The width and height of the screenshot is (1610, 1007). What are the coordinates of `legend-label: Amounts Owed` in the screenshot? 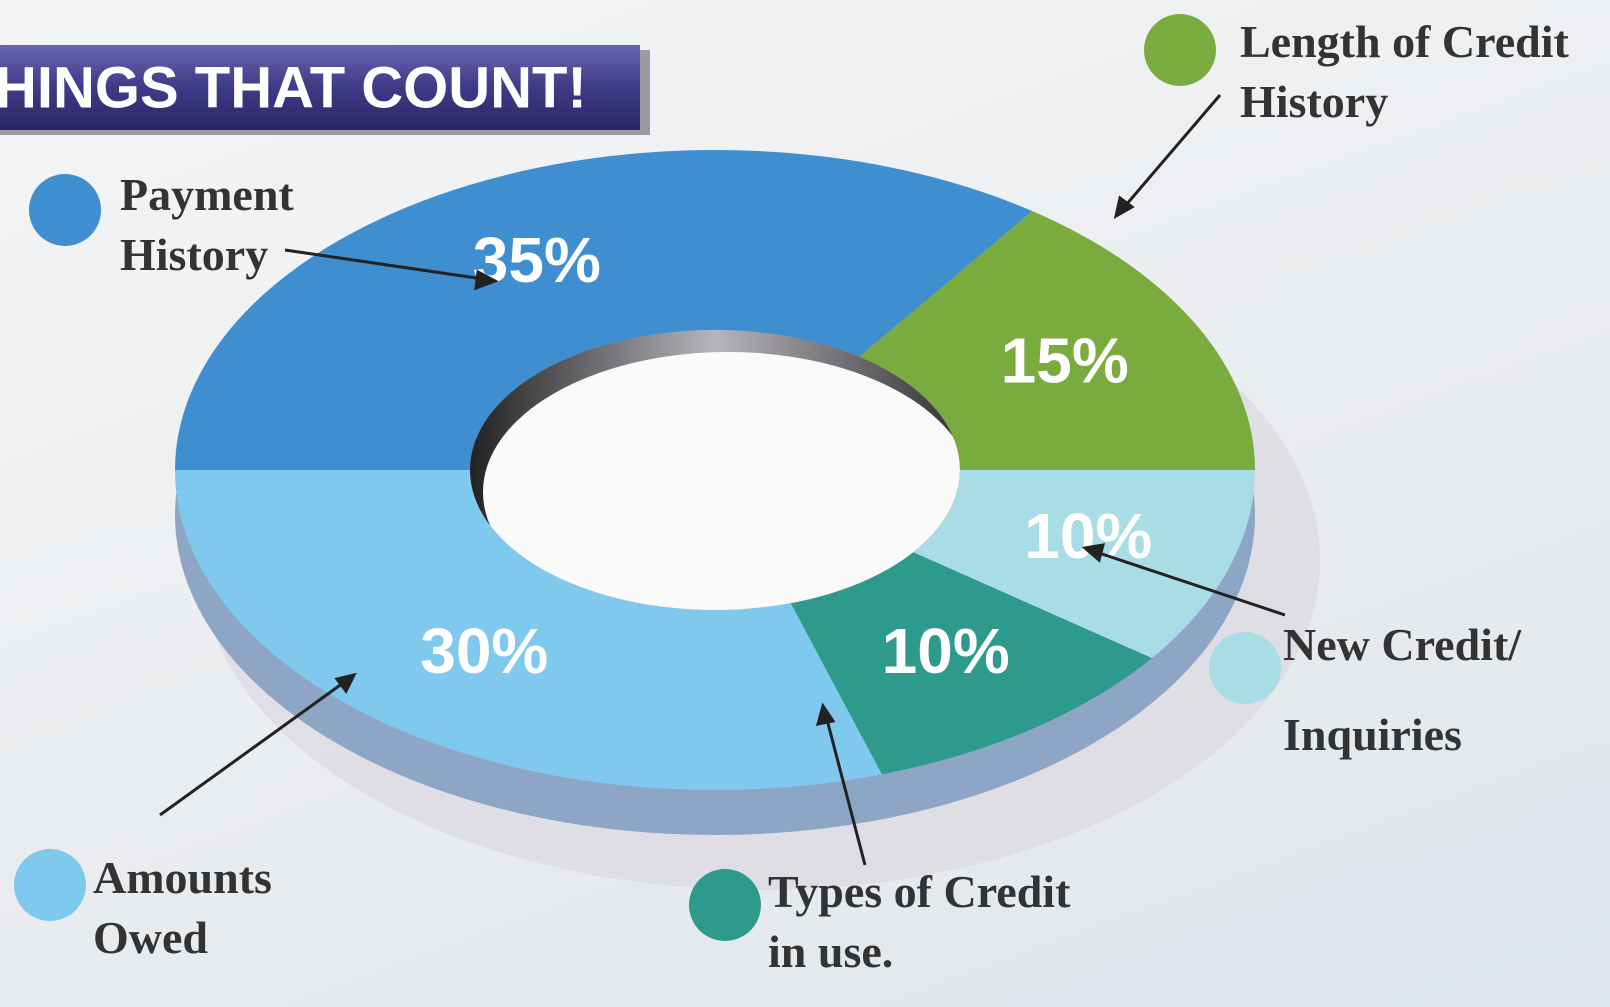 It's located at (182, 907).